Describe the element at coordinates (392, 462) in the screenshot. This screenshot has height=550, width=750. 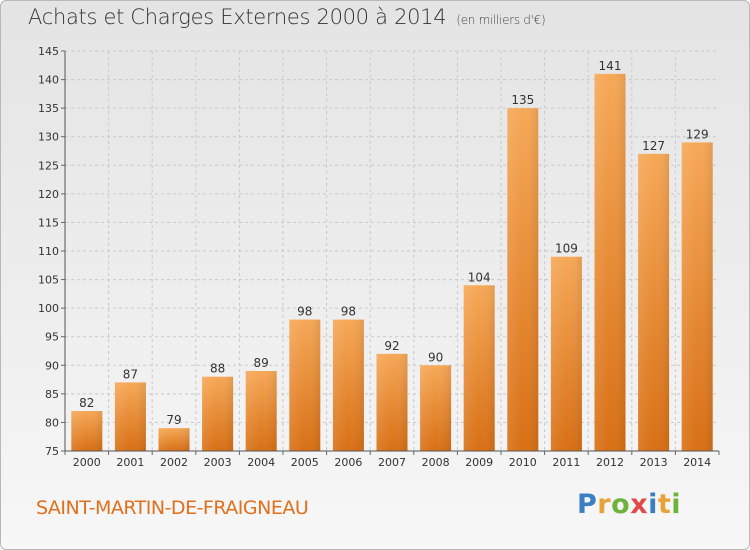
I see `x-tick-label: 2007` at that location.